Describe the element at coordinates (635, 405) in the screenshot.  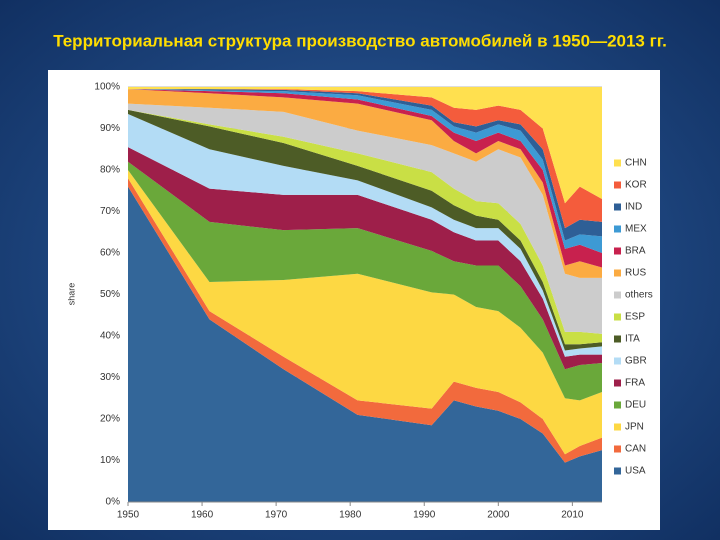
I see `legend-label: DEU` at that location.